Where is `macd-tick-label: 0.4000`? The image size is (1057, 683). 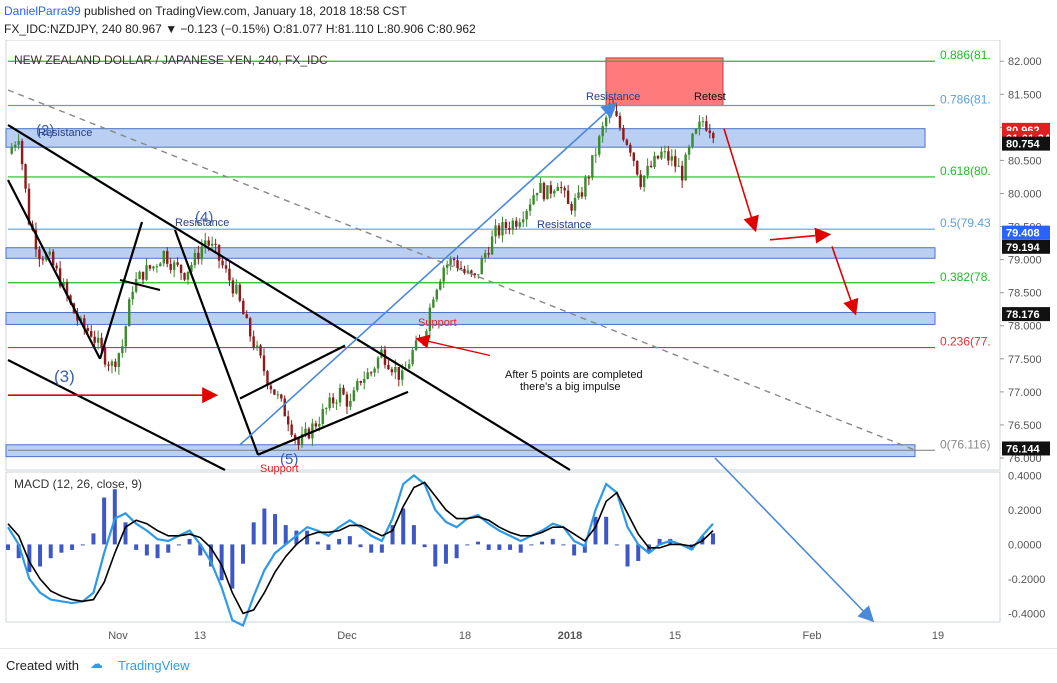 macd-tick-label: 0.4000 is located at coordinates (1025, 476).